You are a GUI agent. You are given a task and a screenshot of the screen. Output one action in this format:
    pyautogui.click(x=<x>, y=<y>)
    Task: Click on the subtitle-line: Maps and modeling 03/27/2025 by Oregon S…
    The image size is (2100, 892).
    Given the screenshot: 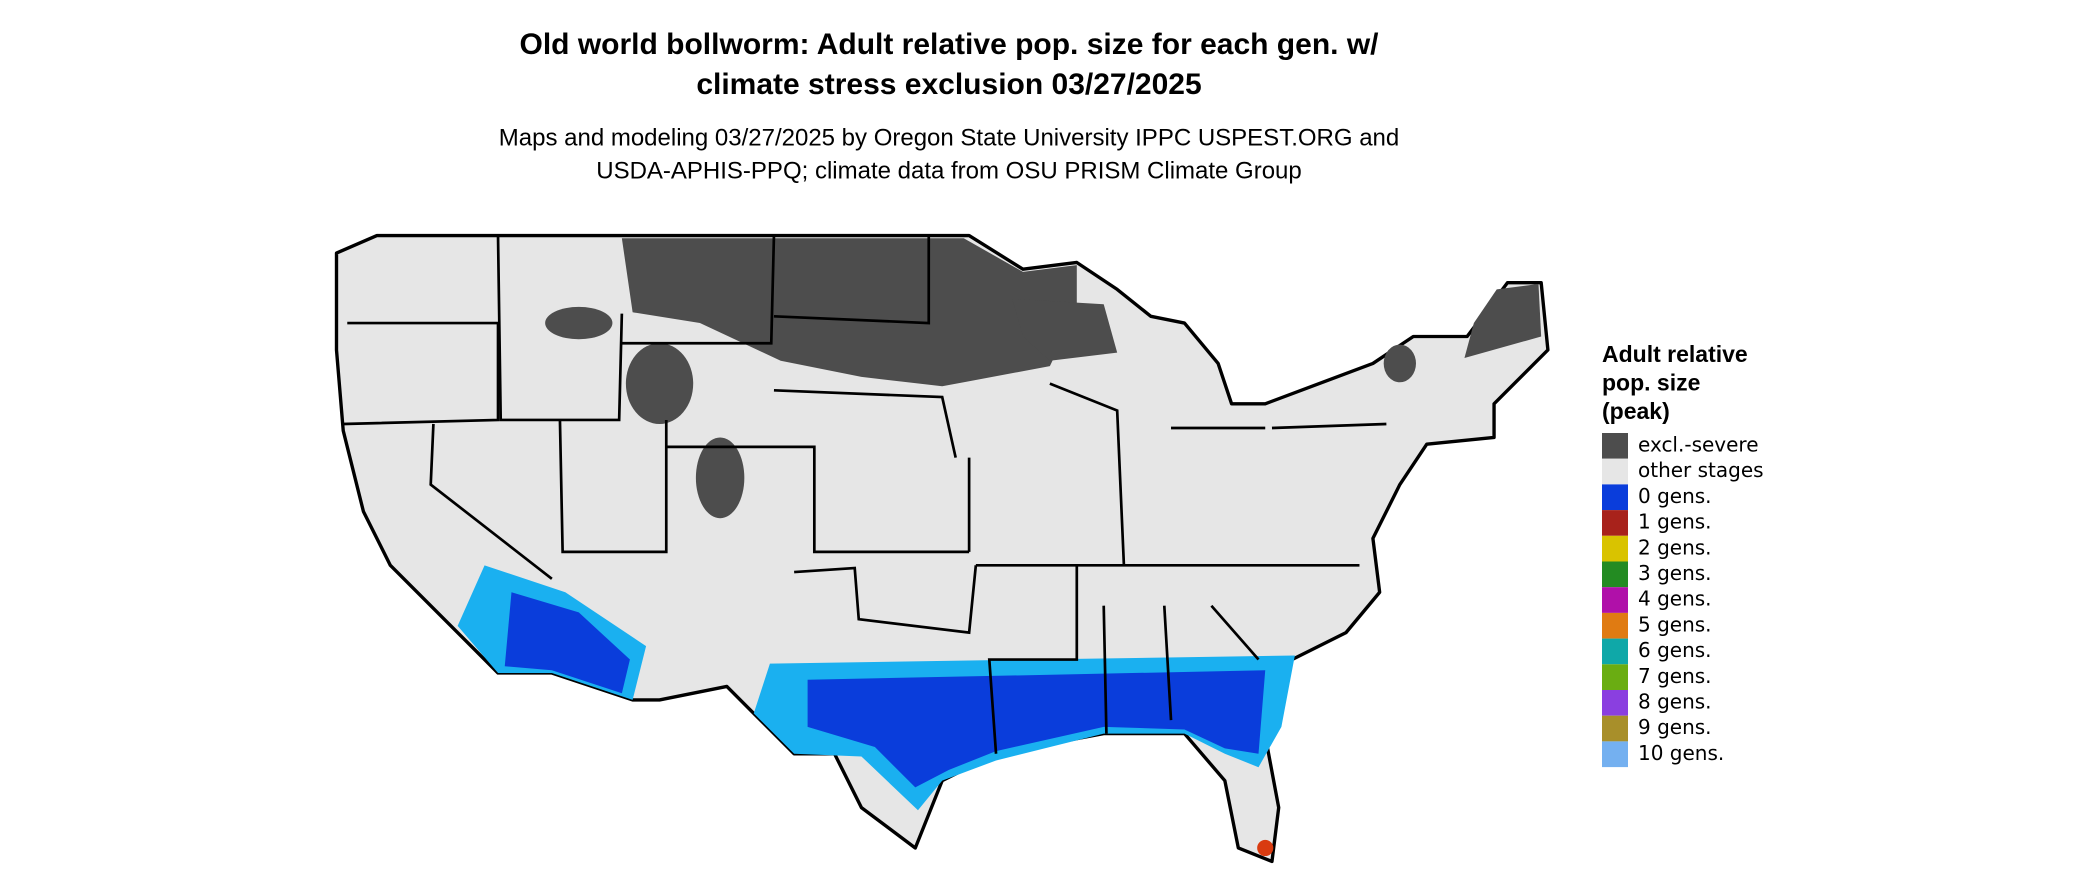 What is the action you would take?
    pyautogui.click(x=949, y=137)
    